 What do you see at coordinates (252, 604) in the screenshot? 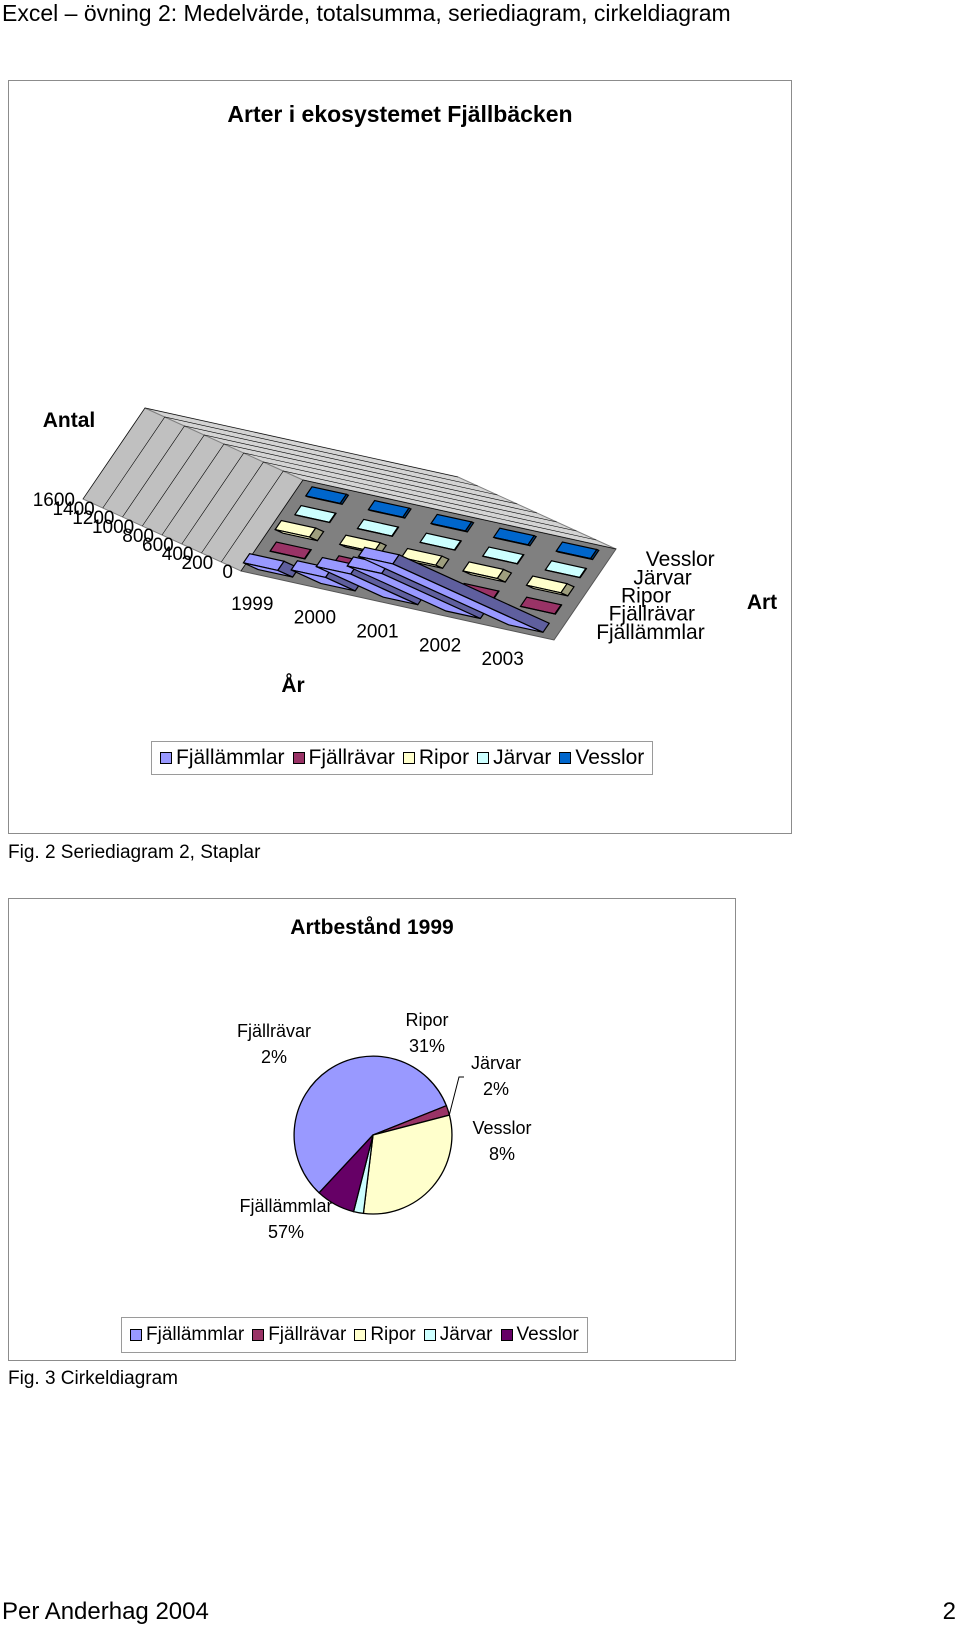
I see `x-tick-label: 1999` at bounding box center [252, 604].